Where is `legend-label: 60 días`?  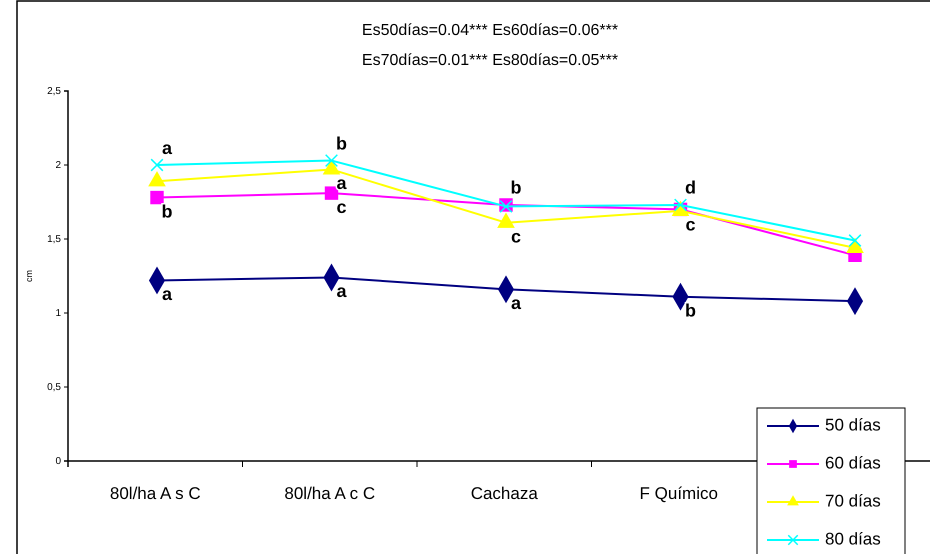 legend-label: 60 días is located at coordinates (853, 462).